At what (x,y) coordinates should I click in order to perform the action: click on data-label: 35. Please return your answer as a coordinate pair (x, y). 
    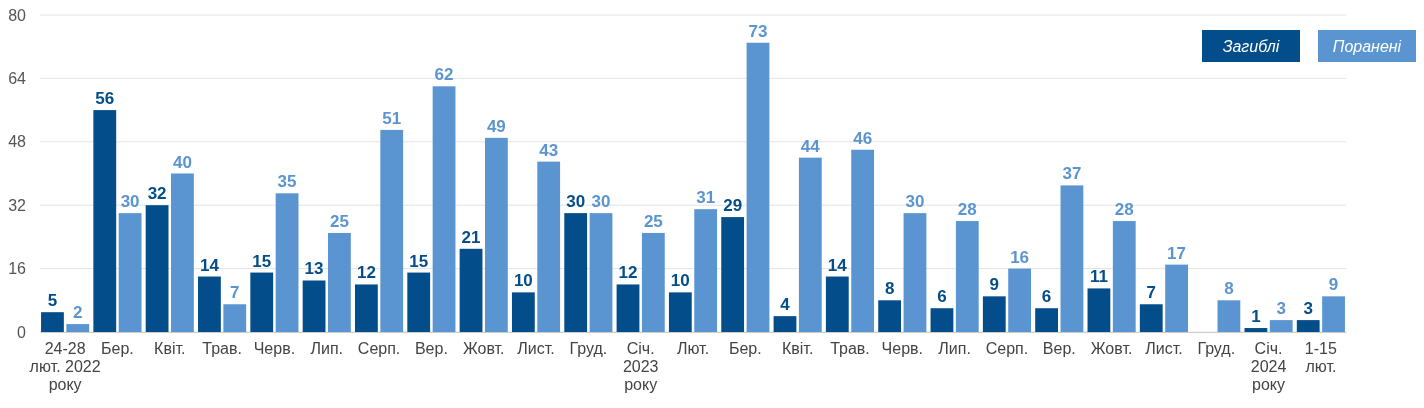
    Looking at the image, I should click on (287, 182).